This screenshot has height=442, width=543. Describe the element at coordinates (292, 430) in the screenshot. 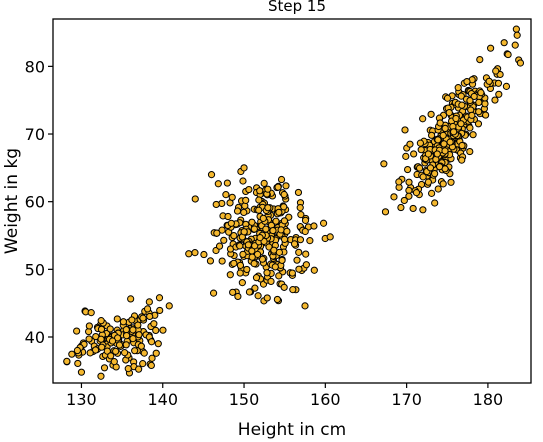

I see `x-axis-label: Height in cm` at that location.